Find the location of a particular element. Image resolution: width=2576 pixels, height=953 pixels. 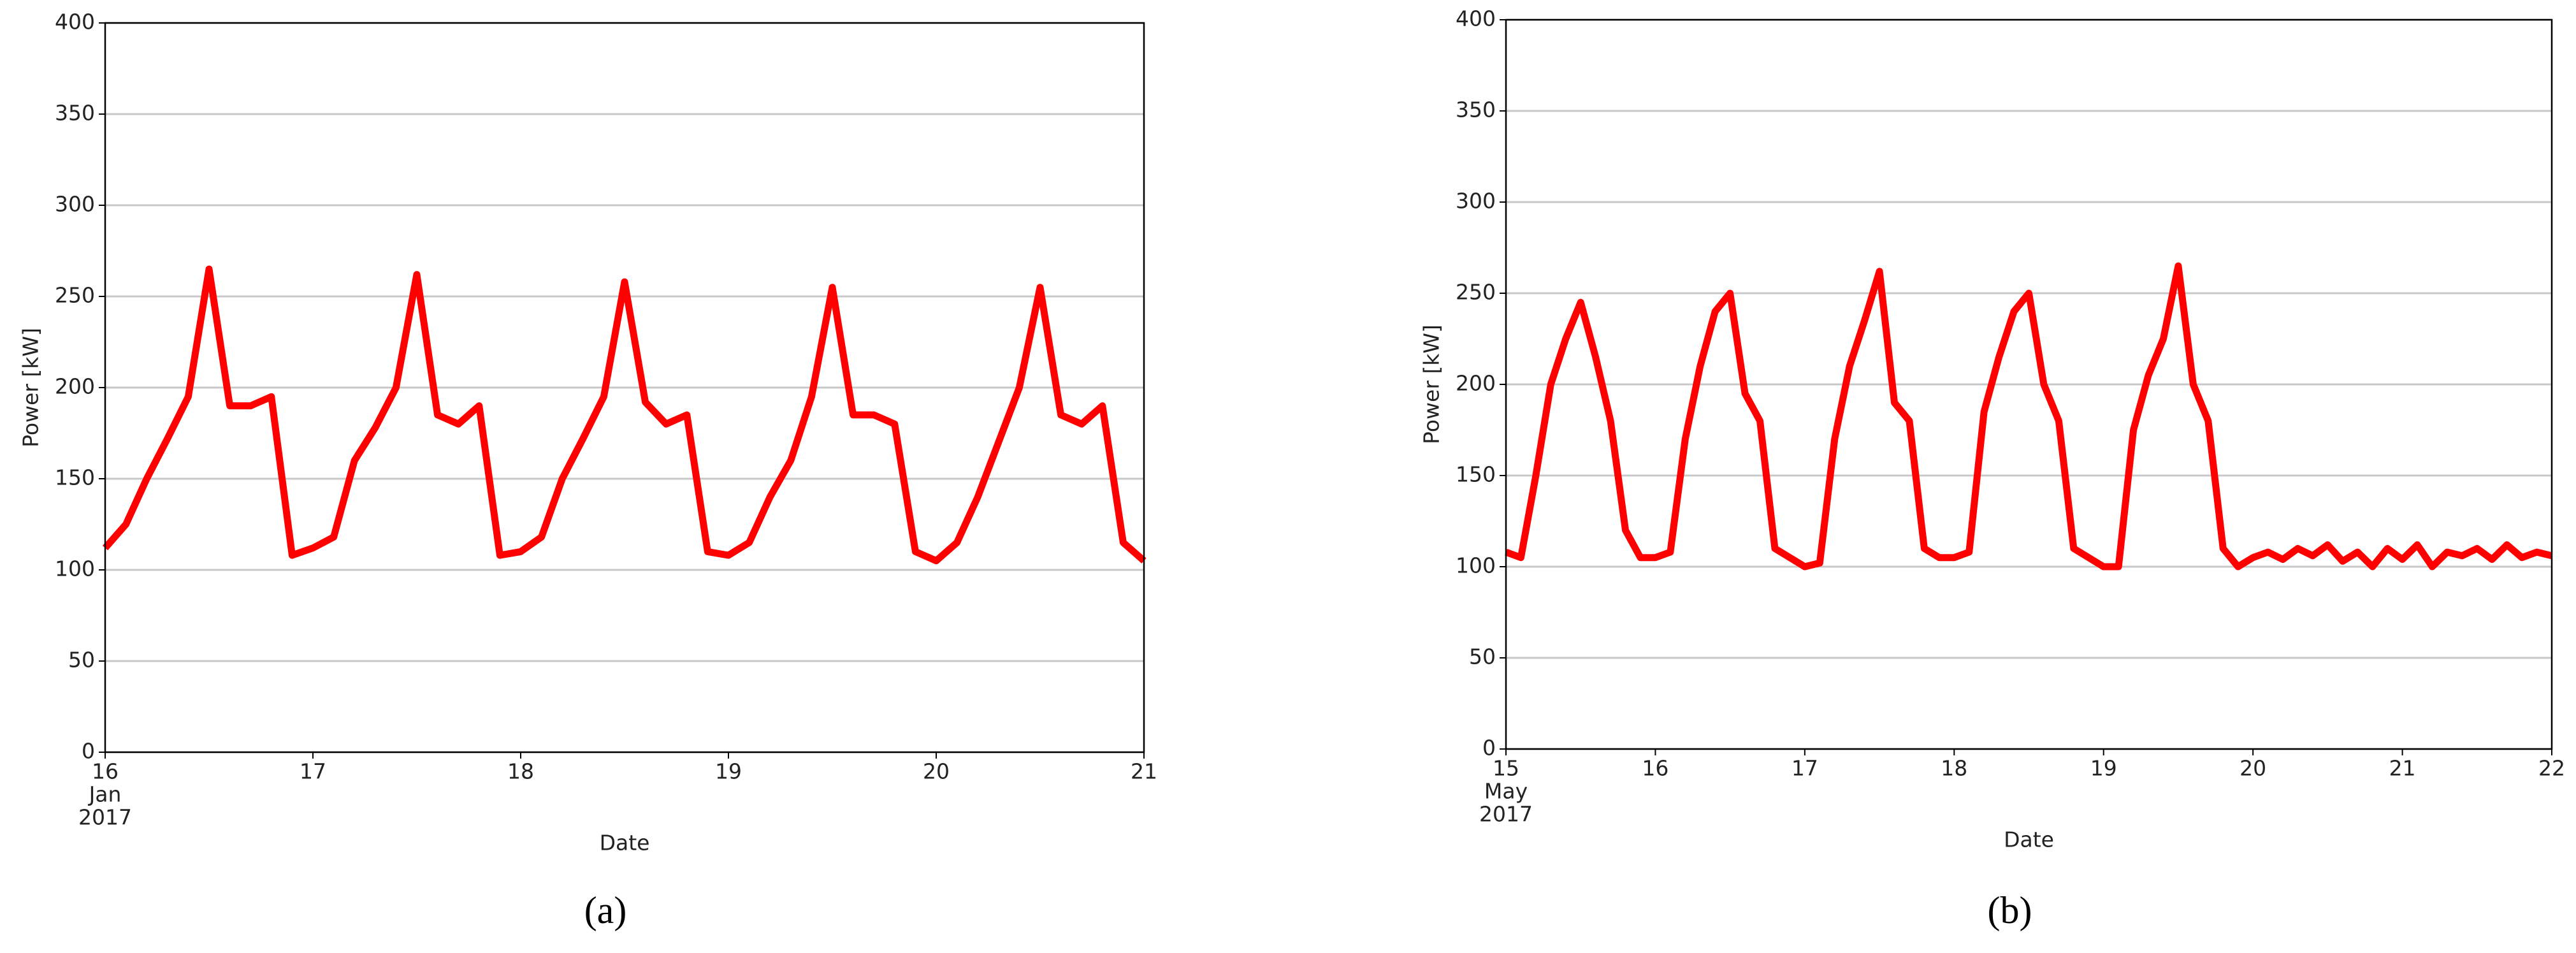

x-tick-label: 15 is located at coordinates (1506, 768).